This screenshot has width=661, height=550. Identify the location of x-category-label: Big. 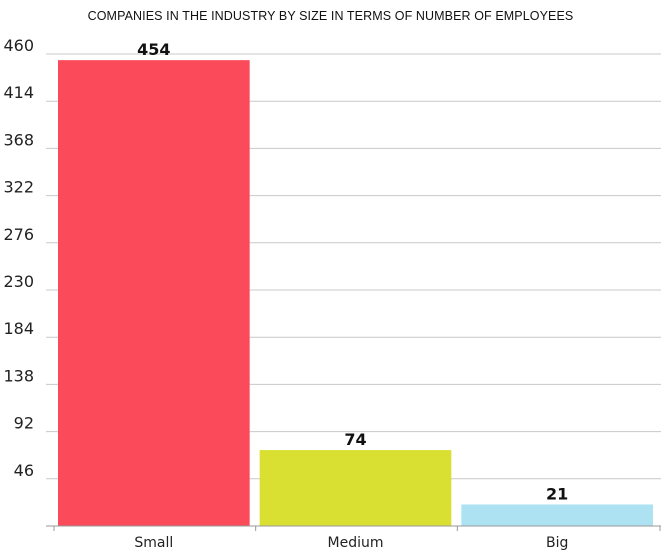
(557, 542).